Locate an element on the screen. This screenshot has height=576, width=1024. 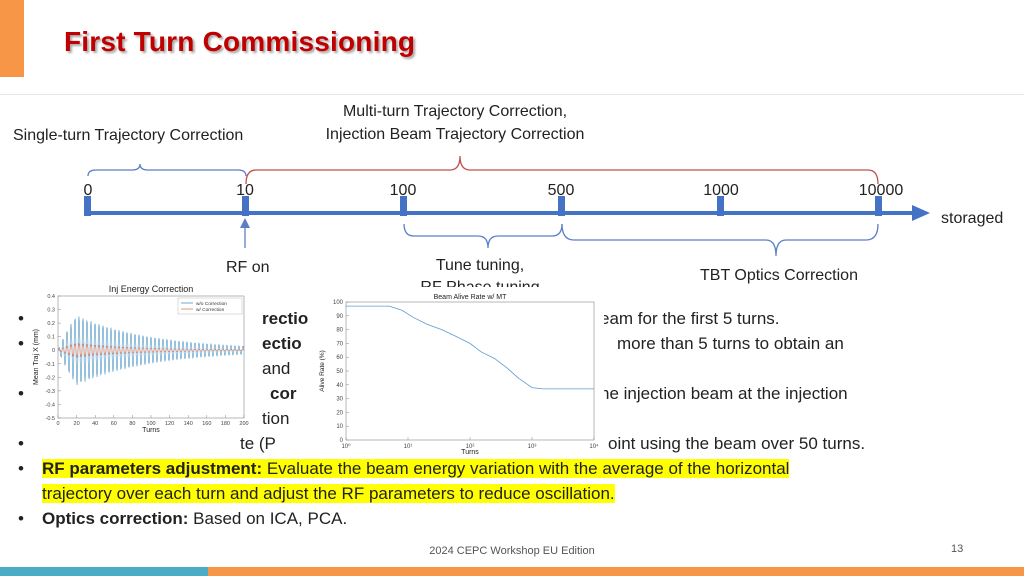
footer-bar-orange is located at coordinates (616, 571).